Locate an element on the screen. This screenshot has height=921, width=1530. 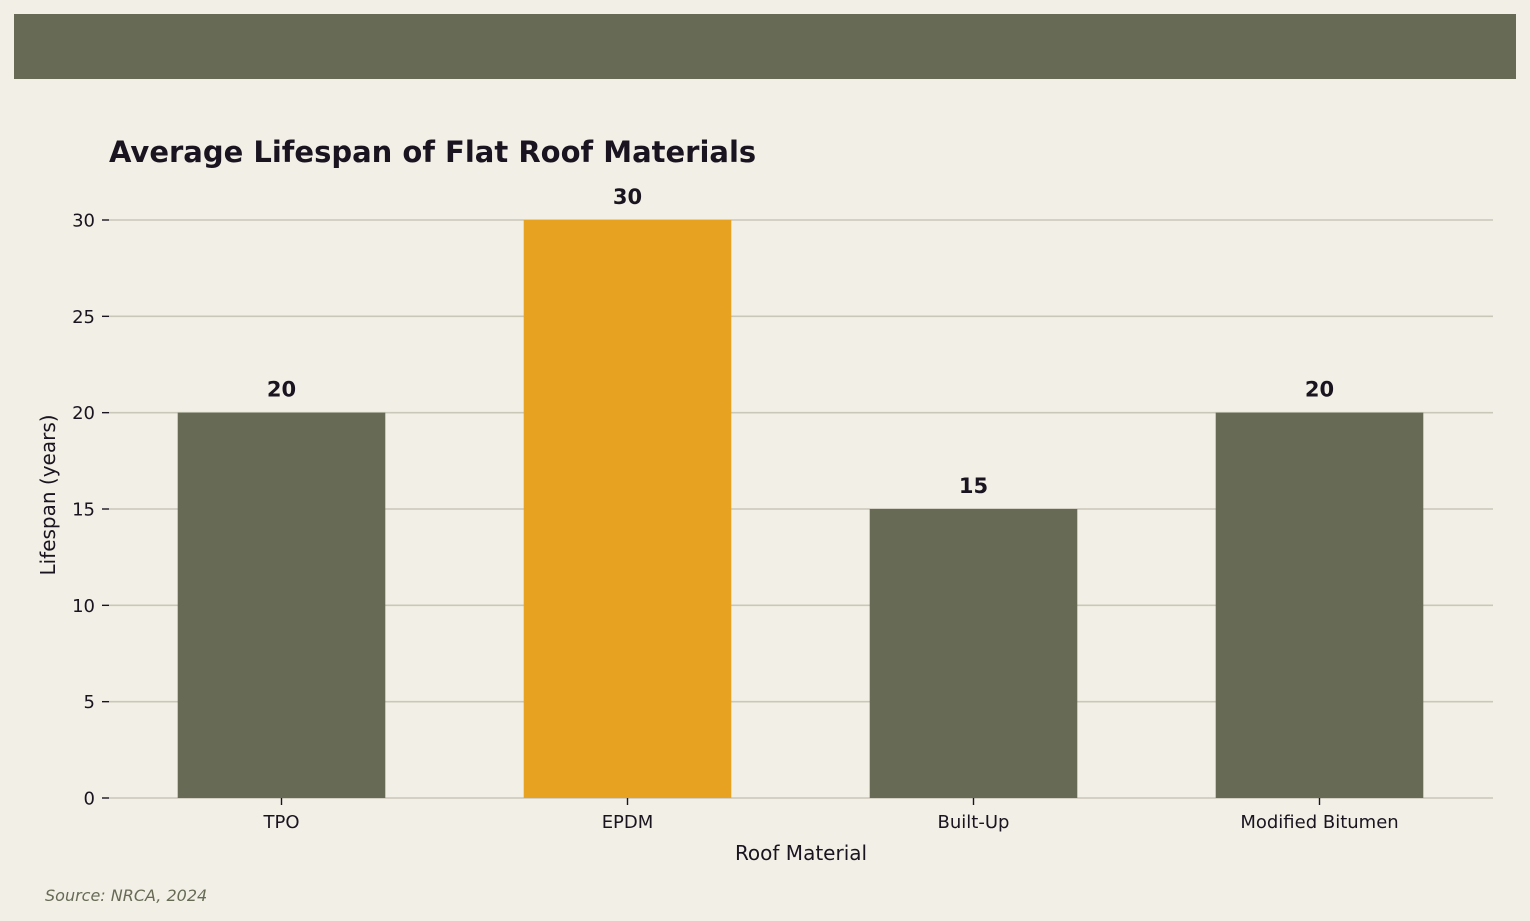
y-tick-label: 5 is located at coordinates (89, 702).